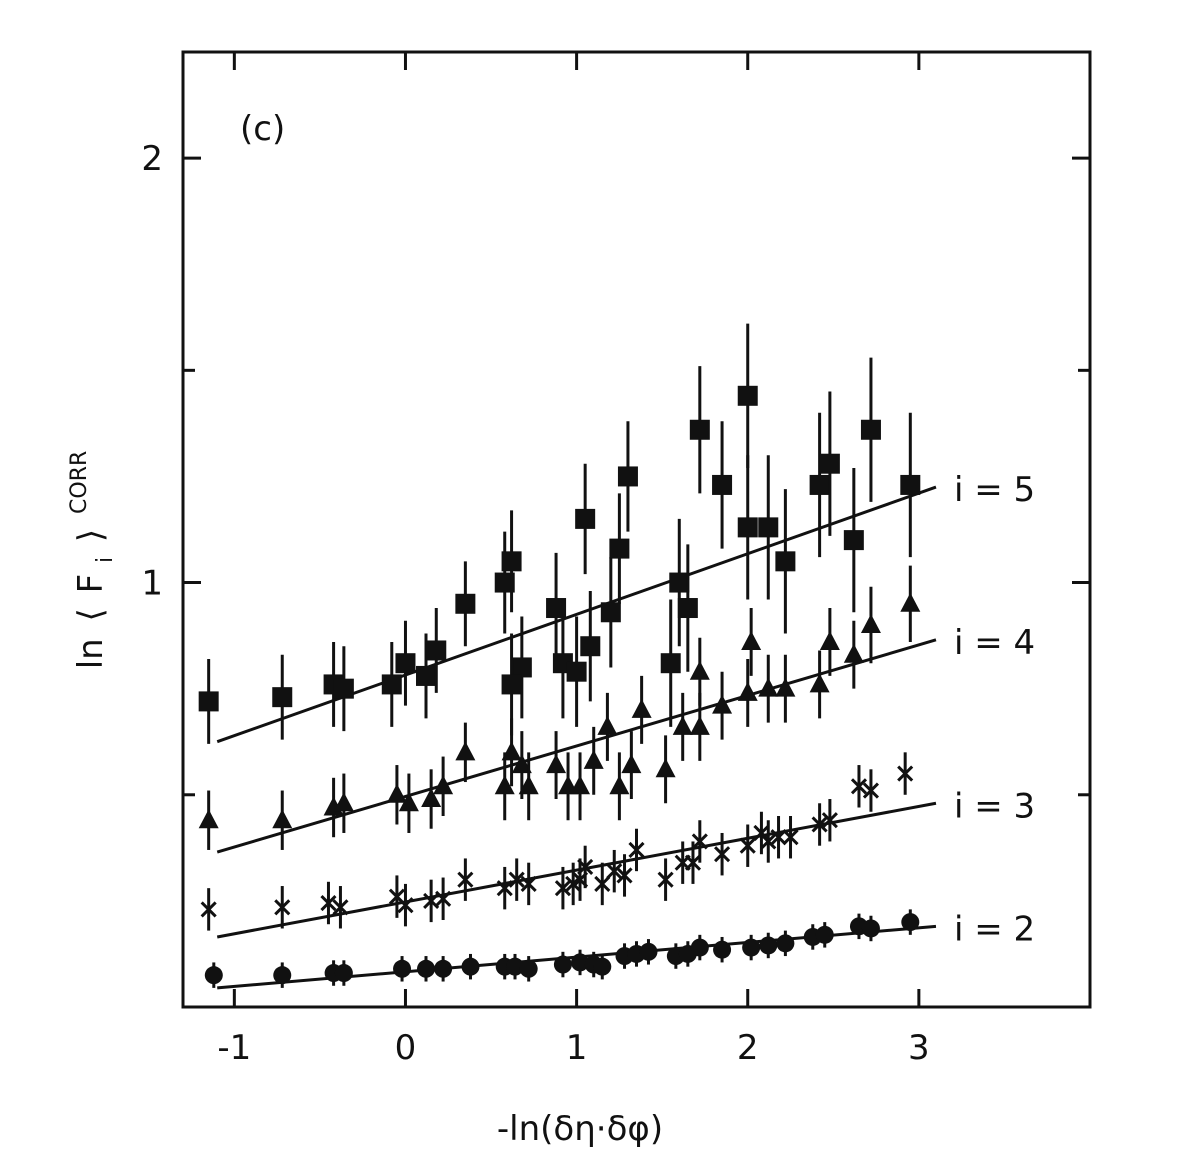 The height and width of the screenshot is (1174, 1183). Describe the element at coordinates (91, 584) in the screenshot. I see `y-axis-label-base: F` at that location.